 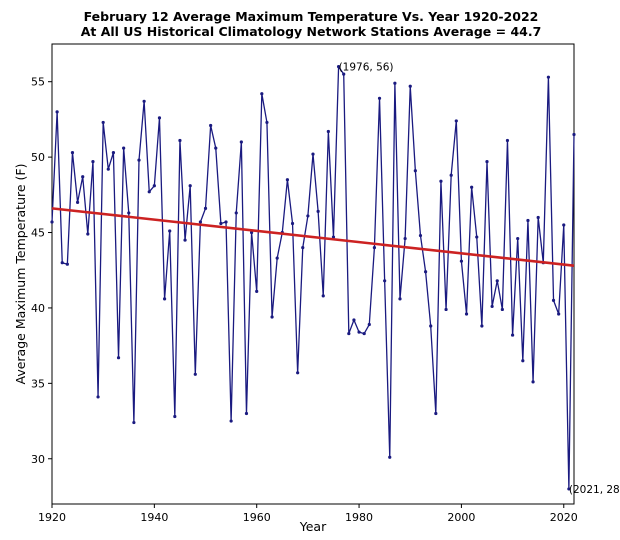 What do you see at coordinates (313, 526) in the screenshot?
I see `x-axis-label: Year` at bounding box center [313, 526].